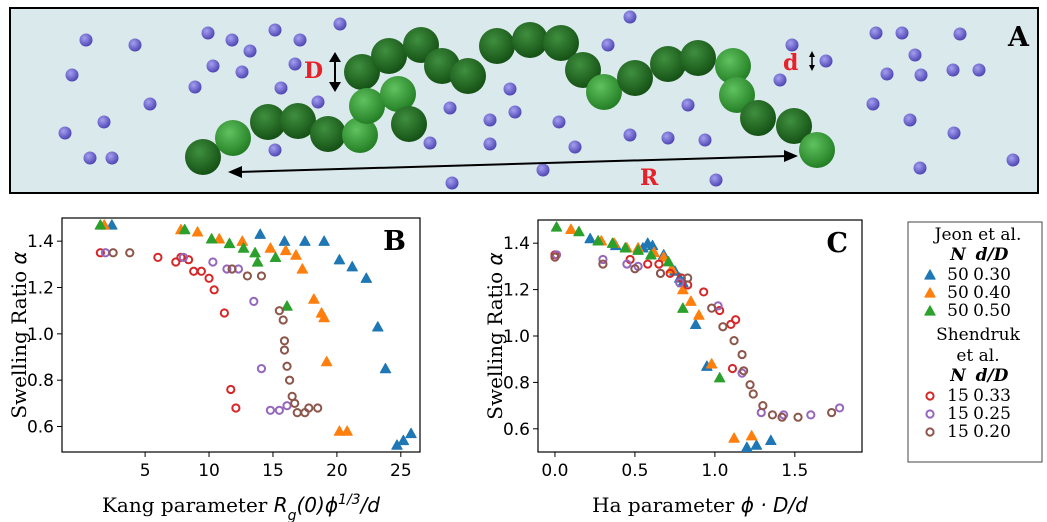  I want to click on r-arrow, so click(513, 164).